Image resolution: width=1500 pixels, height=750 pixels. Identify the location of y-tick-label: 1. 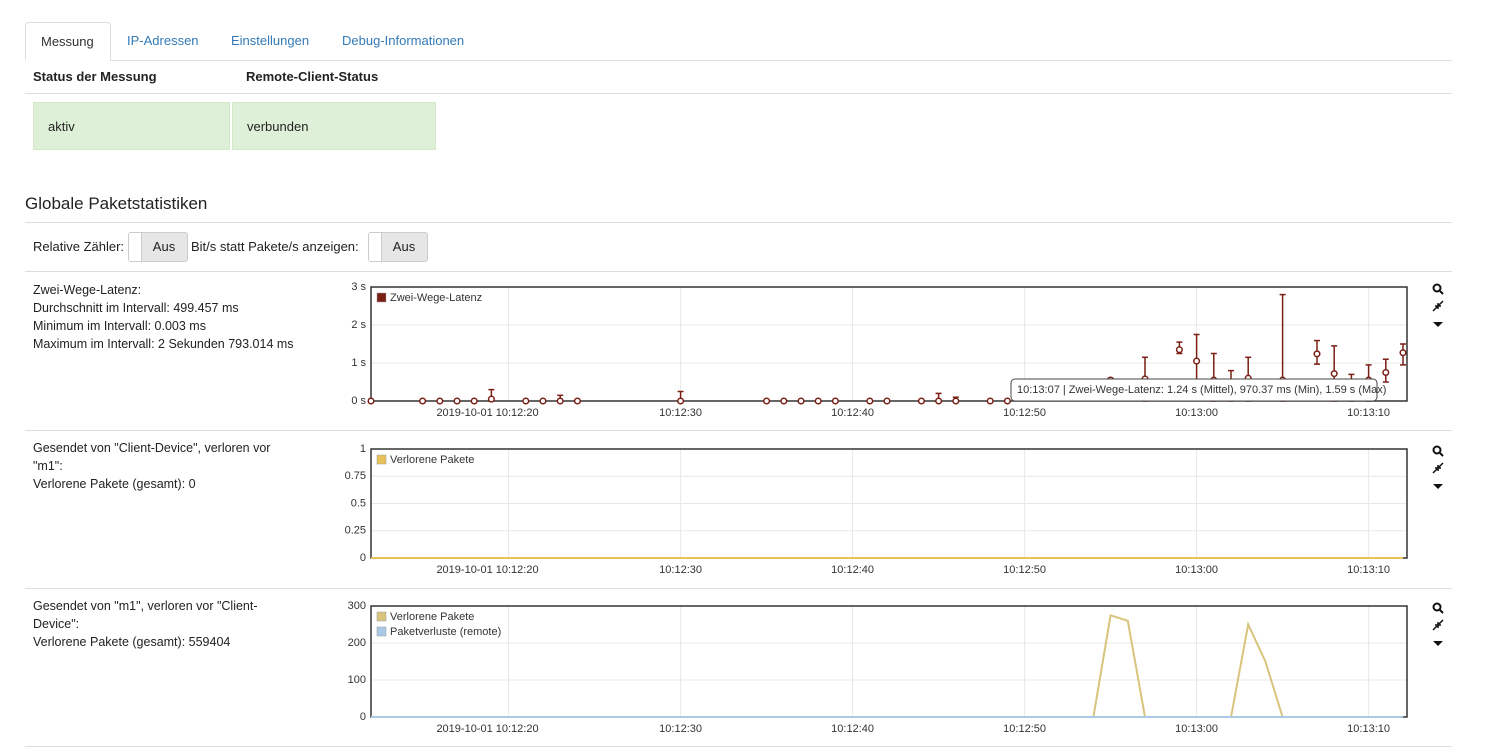
(363, 449).